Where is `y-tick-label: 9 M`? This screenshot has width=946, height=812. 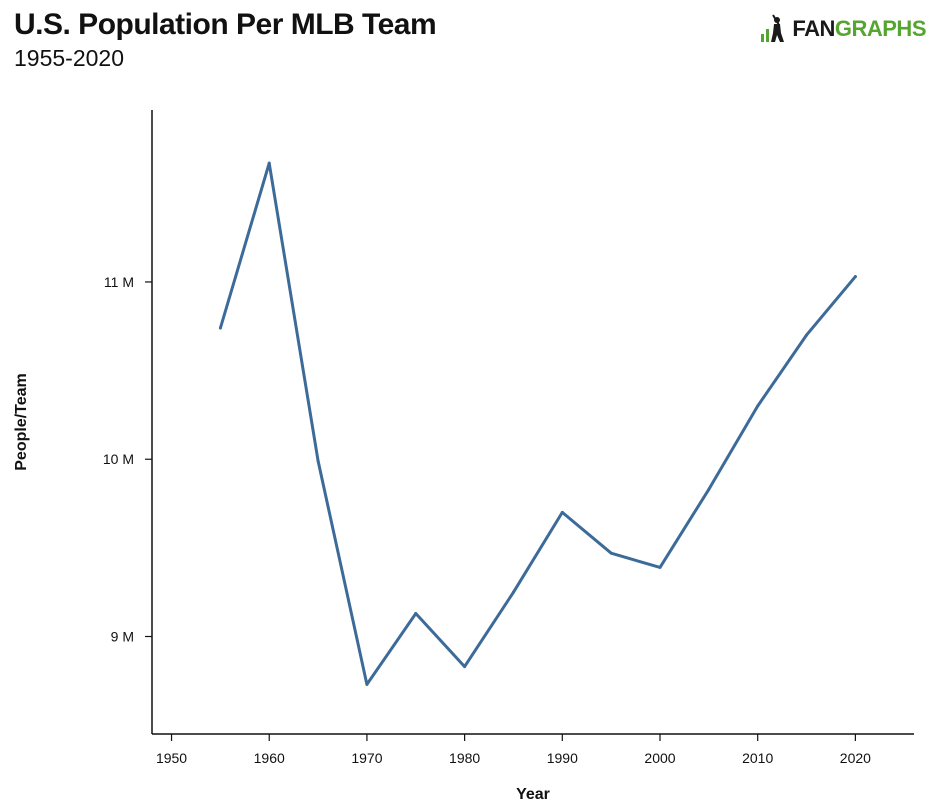
y-tick-label: 9 M is located at coordinates (122, 637).